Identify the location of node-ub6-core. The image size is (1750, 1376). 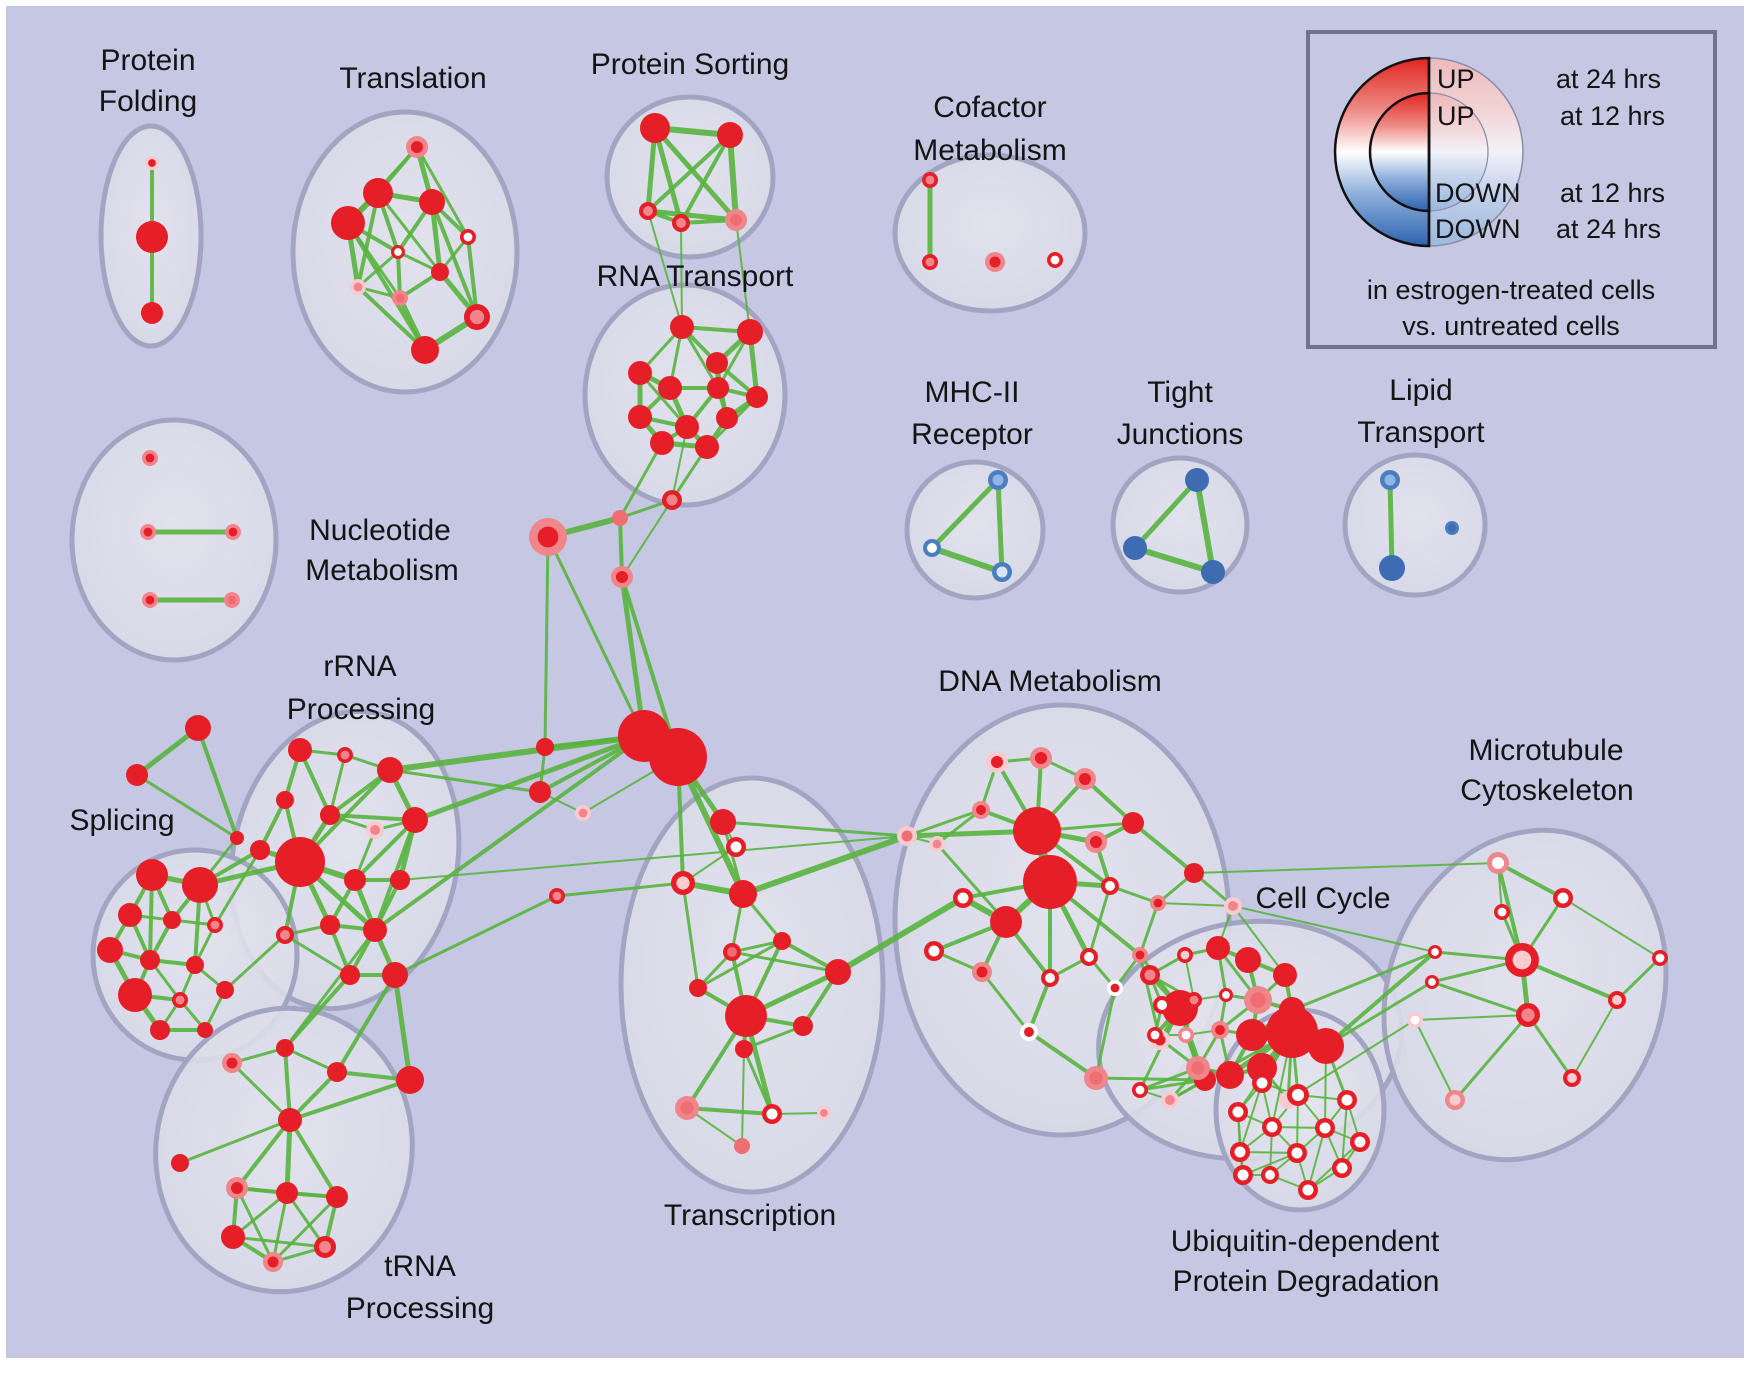
(1325, 1128).